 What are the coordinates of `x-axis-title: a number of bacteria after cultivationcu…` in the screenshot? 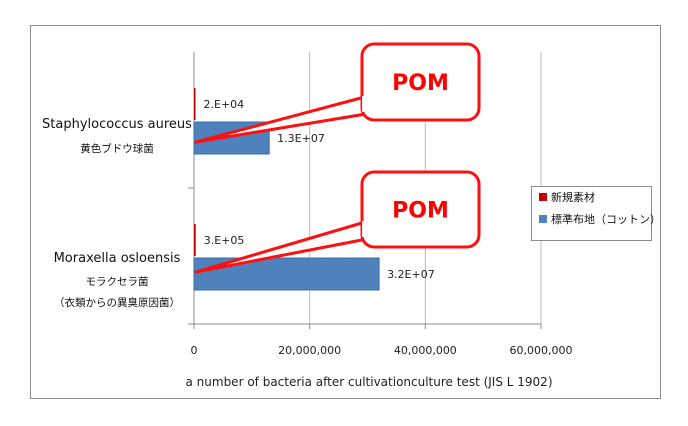 It's located at (369, 382).